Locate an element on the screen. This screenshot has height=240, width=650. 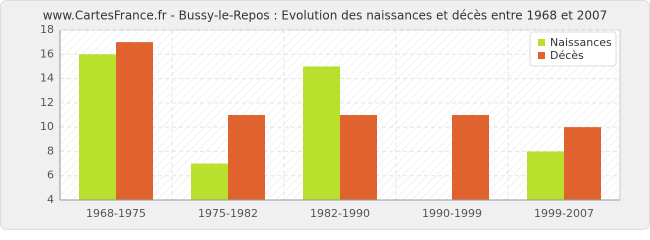
legend-label: Décès is located at coordinates (567, 55).